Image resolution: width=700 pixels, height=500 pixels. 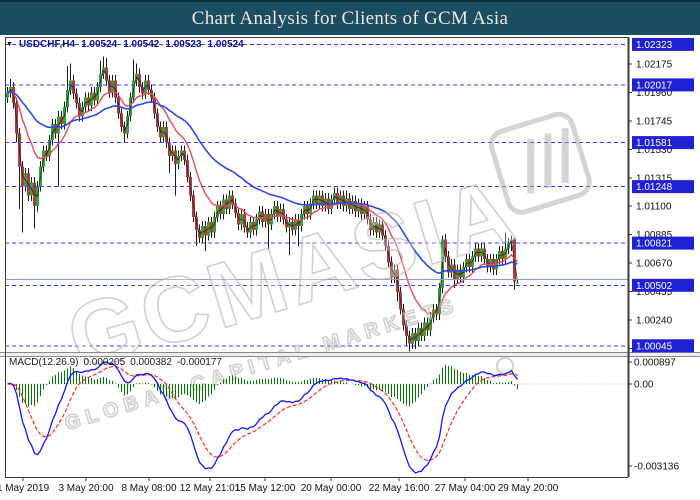 What do you see at coordinates (654, 235) in the screenshot?
I see `price-tick-label: 1.00885` at bounding box center [654, 235].